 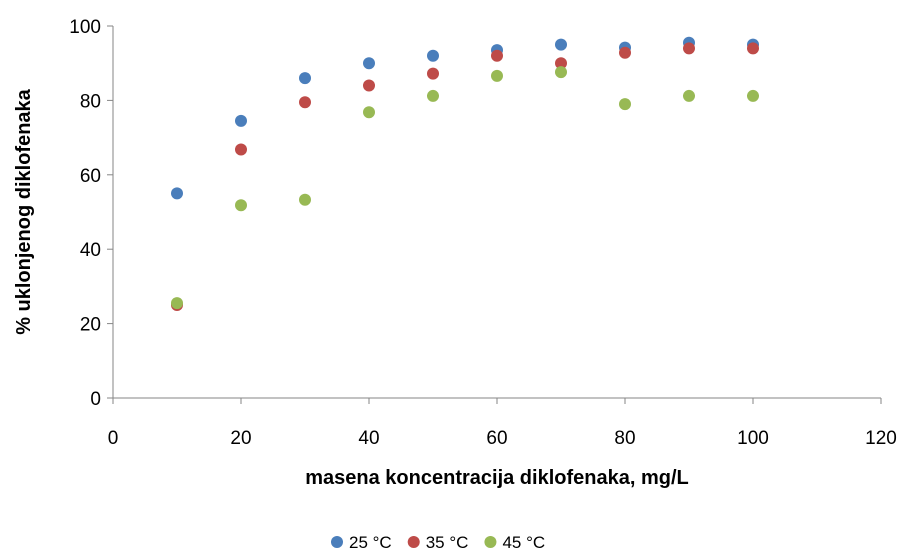 I want to click on legend-item: 25 °C, so click(x=361, y=542).